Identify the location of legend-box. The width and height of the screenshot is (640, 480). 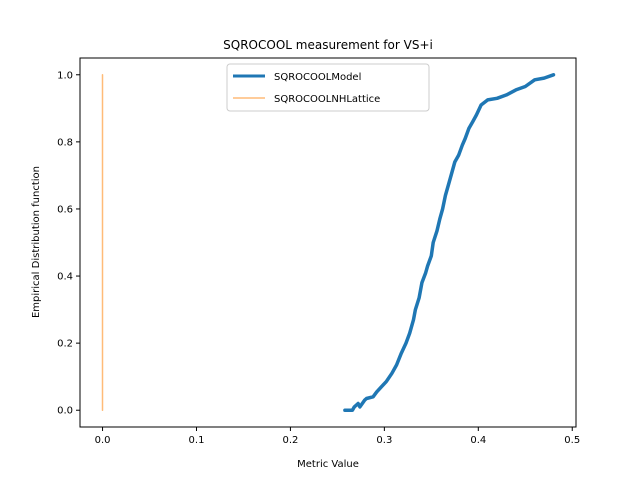
(328, 87).